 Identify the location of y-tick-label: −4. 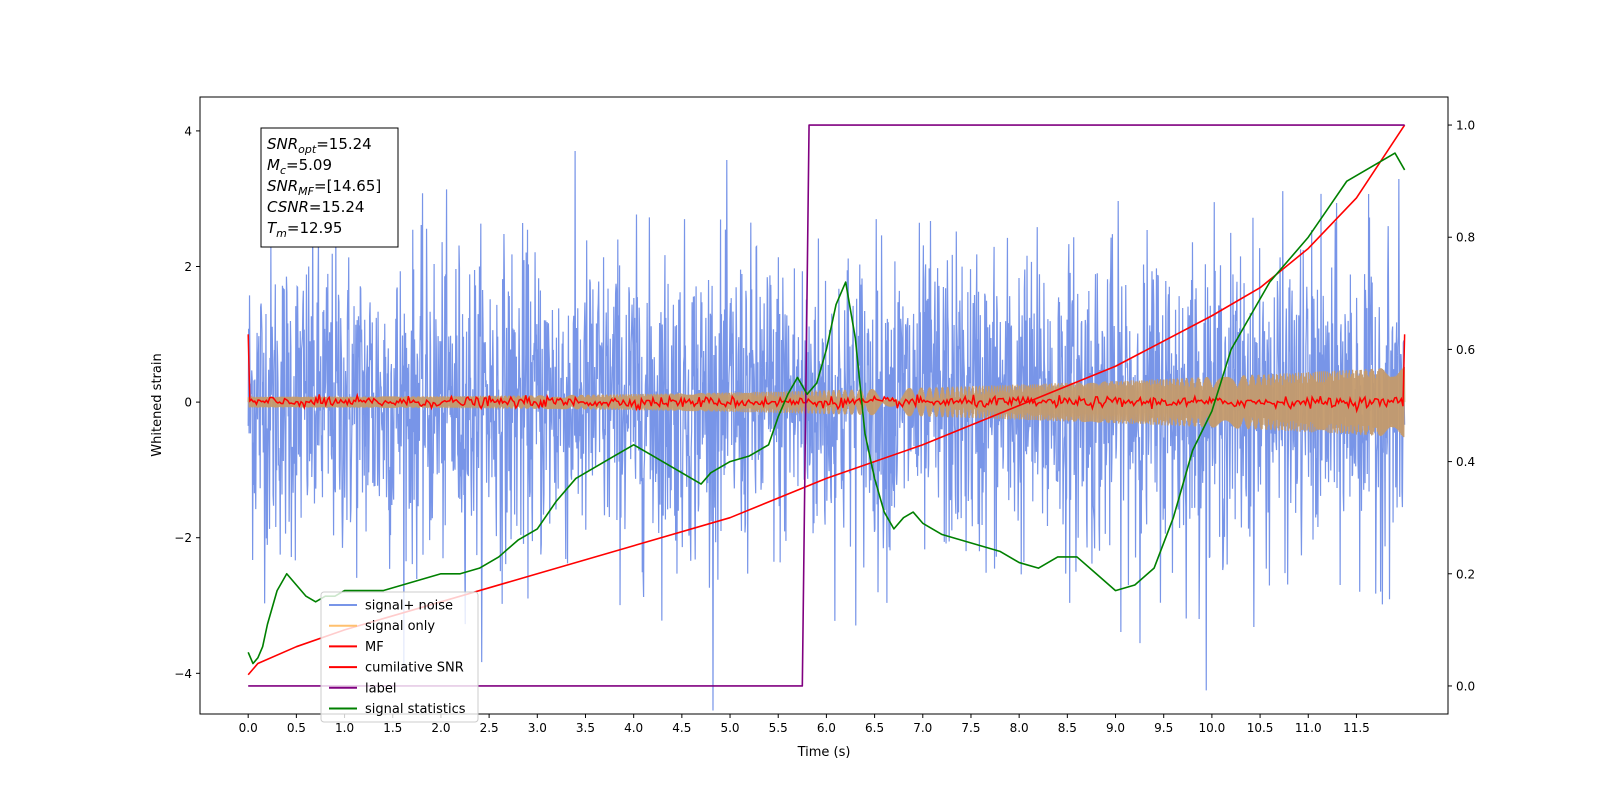
(183, 674).